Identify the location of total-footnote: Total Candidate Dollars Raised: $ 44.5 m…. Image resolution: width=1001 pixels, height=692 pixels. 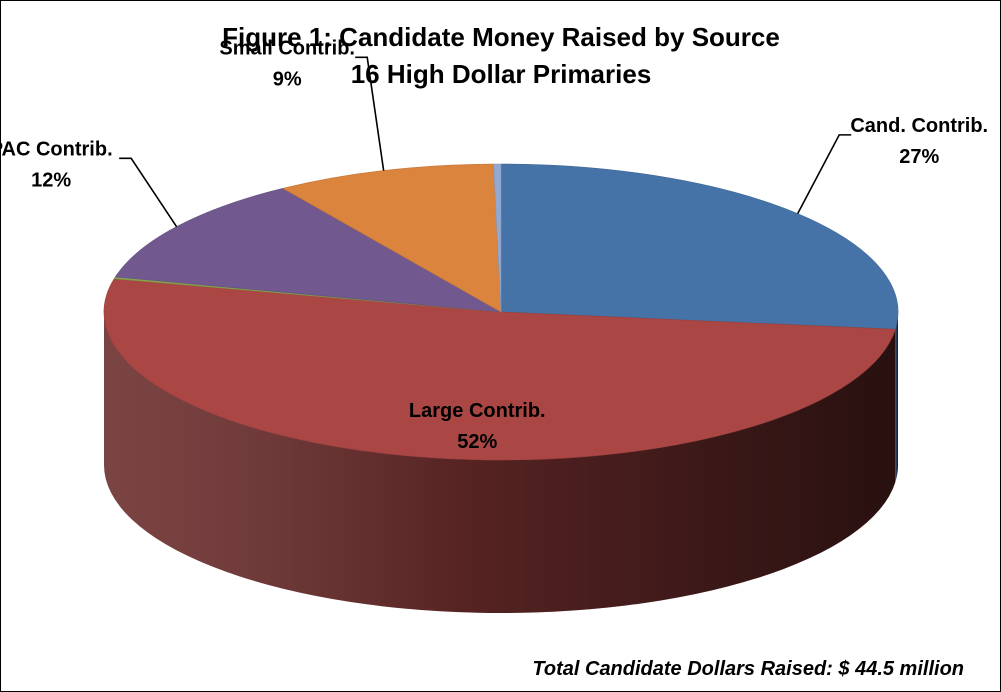
(748, 669).